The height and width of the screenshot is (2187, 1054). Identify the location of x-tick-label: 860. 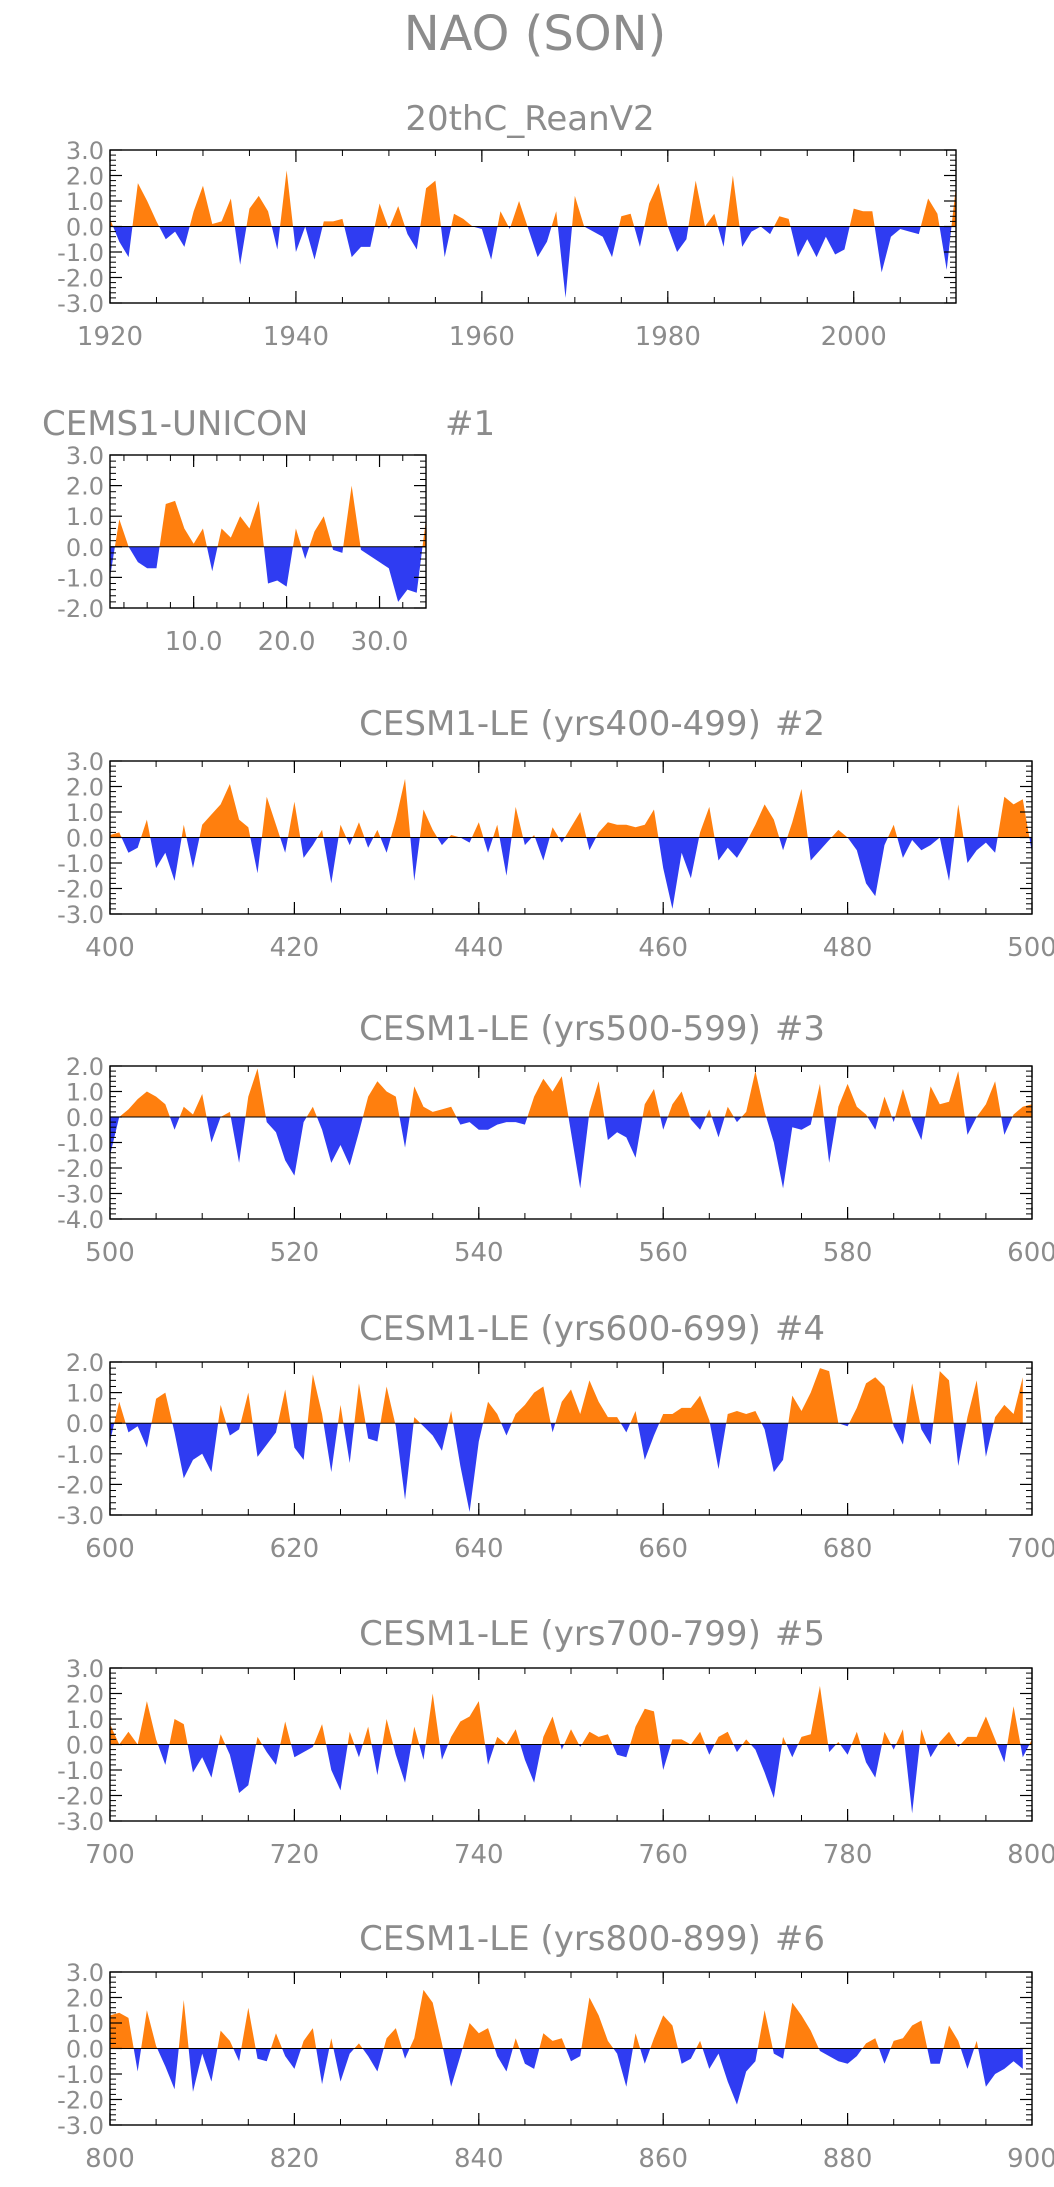
(663, 2159).